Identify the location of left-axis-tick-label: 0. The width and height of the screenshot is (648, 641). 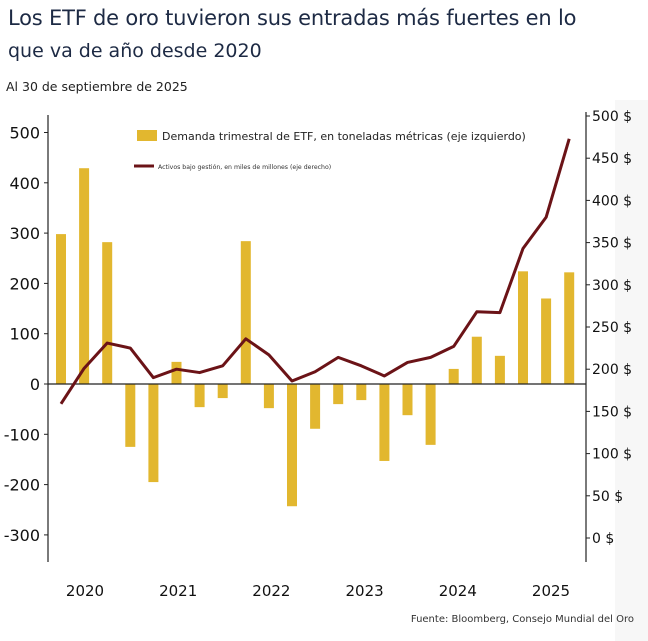
(35, 384).